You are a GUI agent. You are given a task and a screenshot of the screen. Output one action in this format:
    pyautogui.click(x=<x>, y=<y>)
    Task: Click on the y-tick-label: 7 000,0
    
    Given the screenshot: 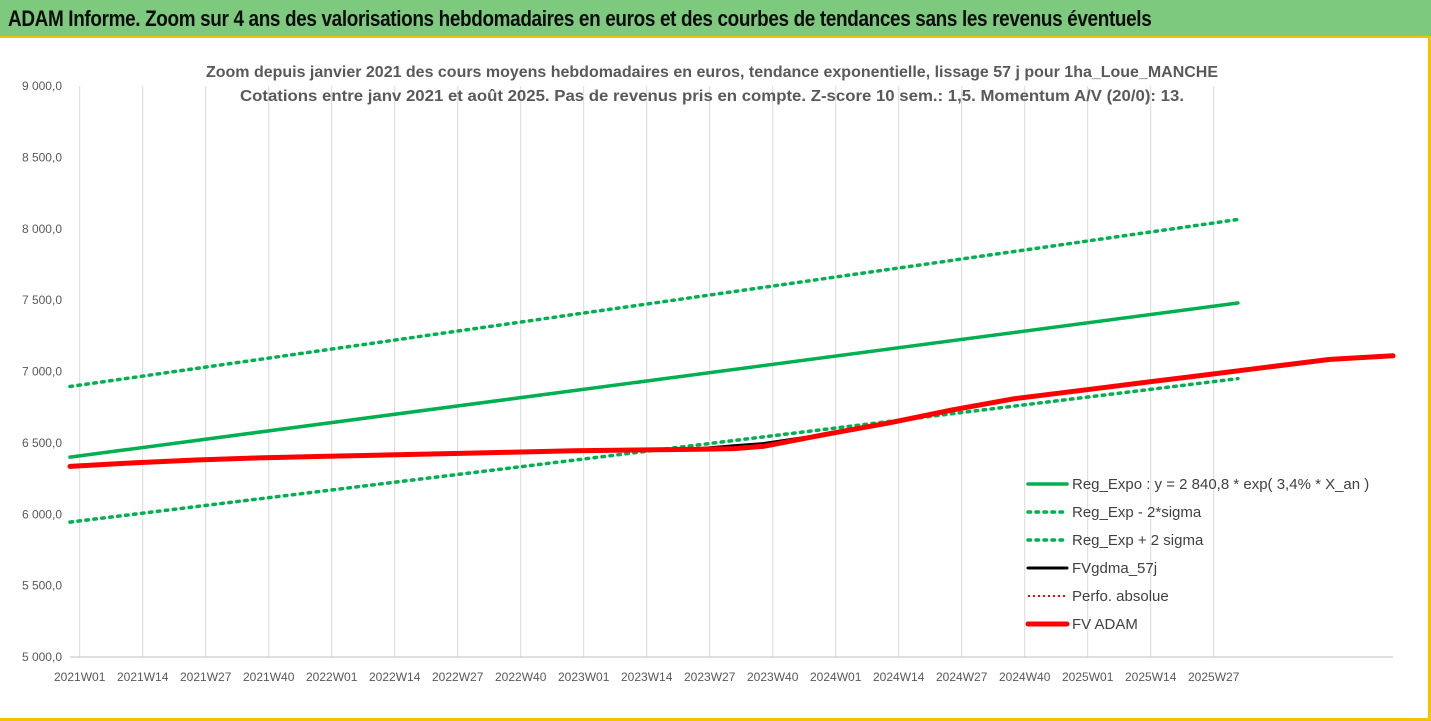 What is the action you would take?
    pyautogui.click(x=42, y=372)
    